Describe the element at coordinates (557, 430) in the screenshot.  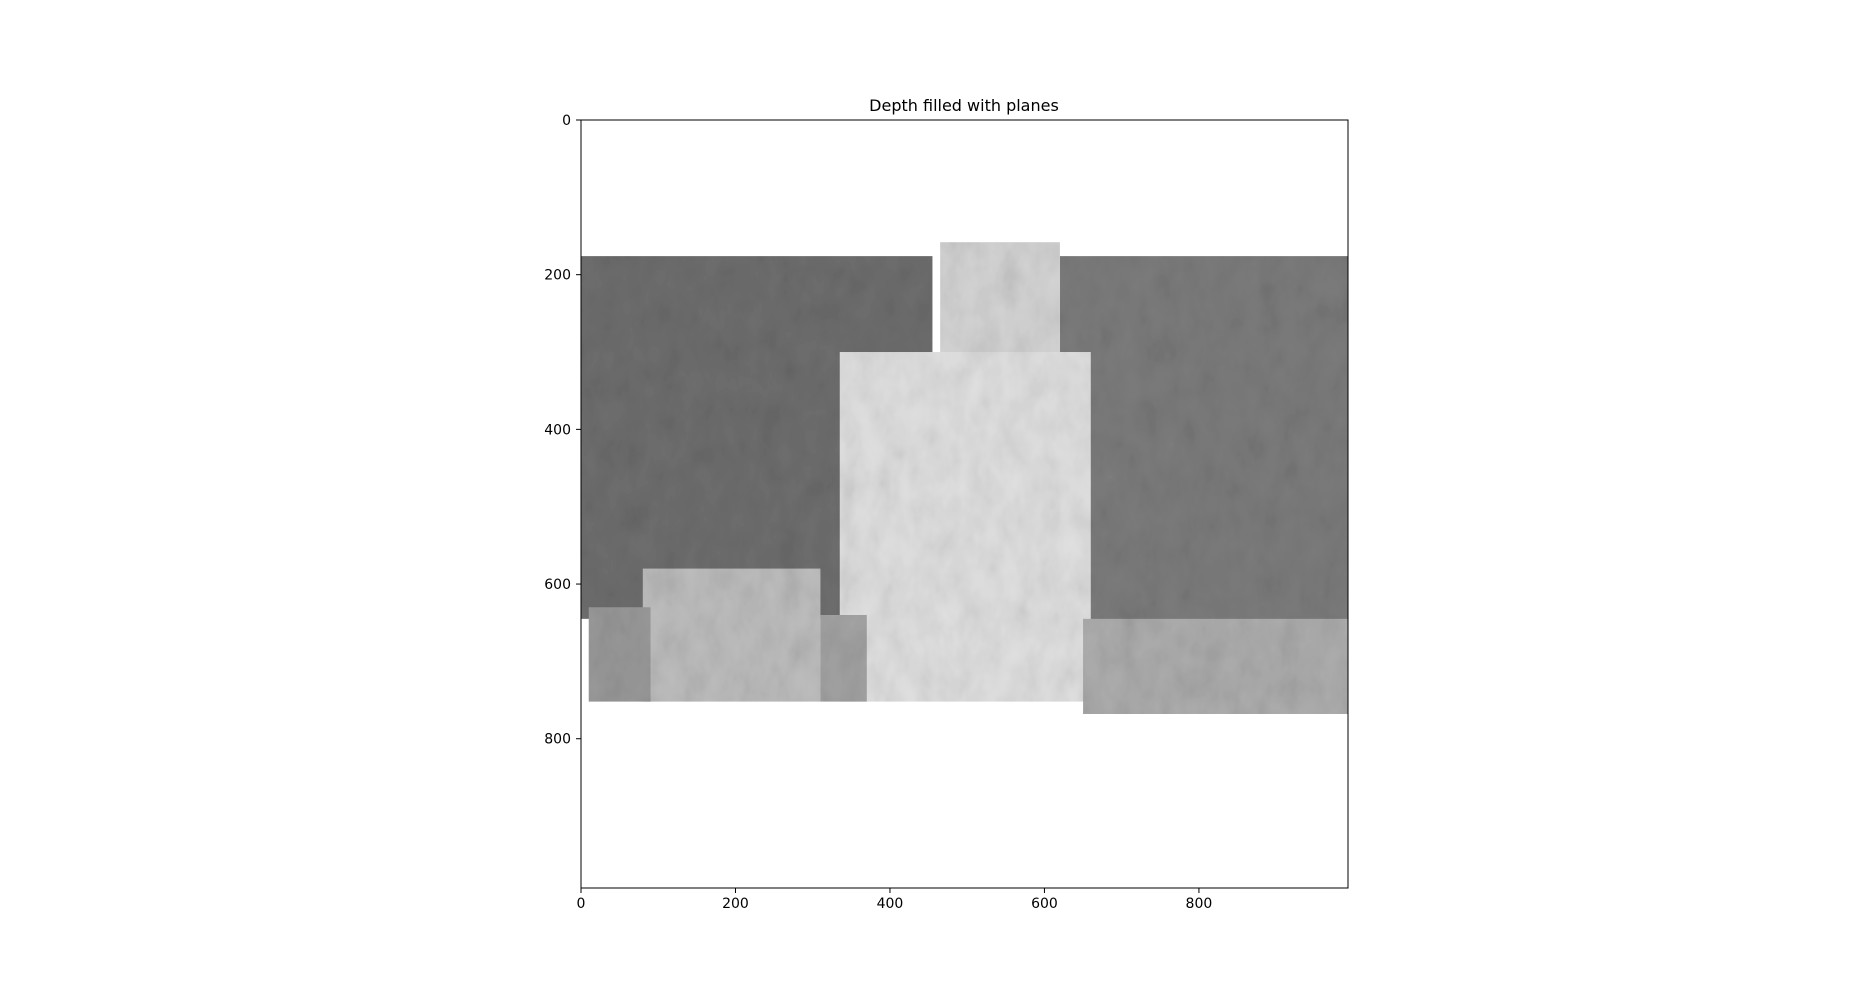
I see `y-tick-label: 400` at that location.